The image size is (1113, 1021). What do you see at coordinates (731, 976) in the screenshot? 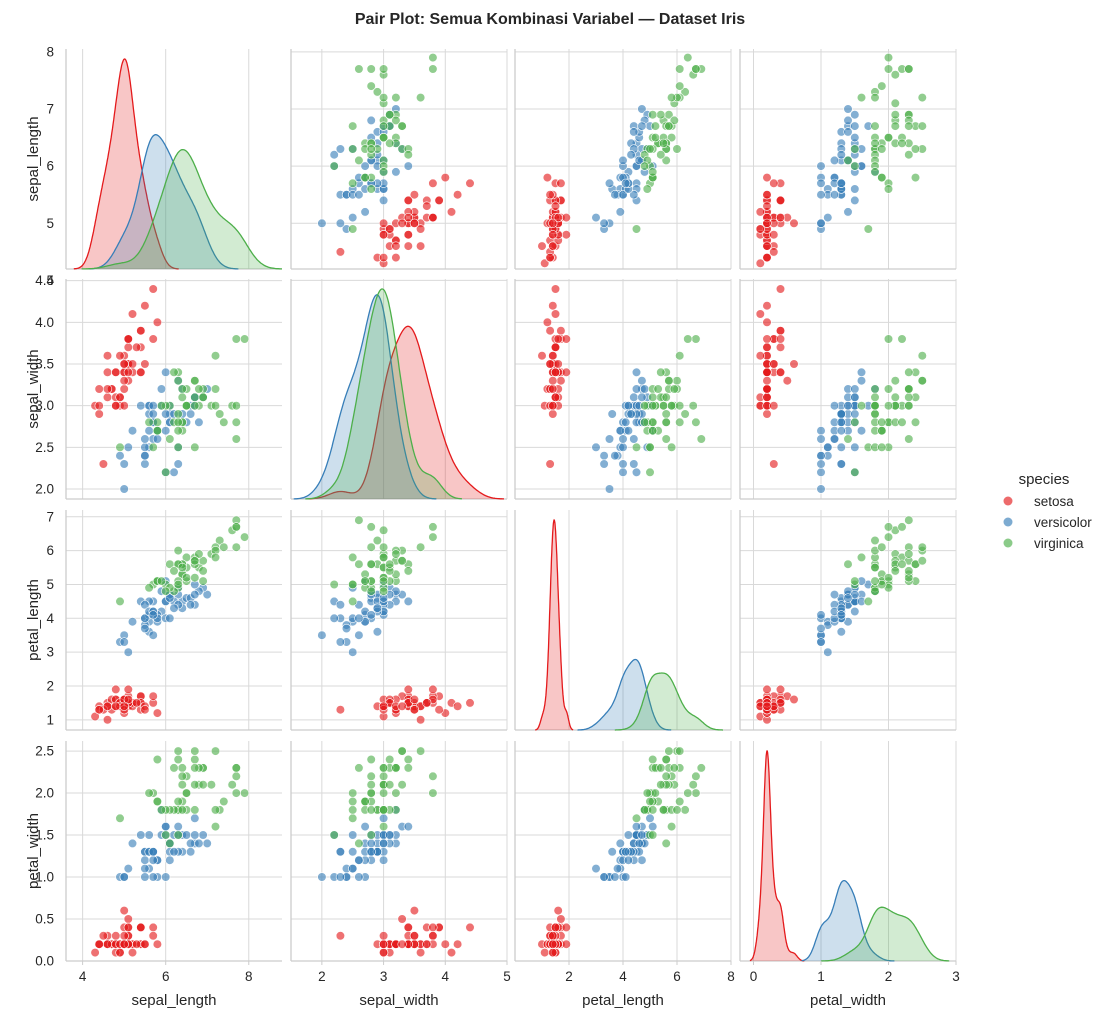
I see `xtick-label-petal_length: 8` at bounding box center [731, 976].